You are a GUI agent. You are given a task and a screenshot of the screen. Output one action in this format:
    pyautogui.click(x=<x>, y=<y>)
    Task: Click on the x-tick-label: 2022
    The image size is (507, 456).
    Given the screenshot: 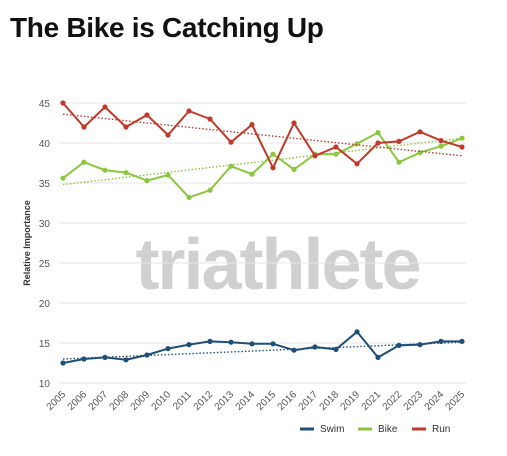 What is the action you would take?
    pyautogui.click(x=393, y=401)
    